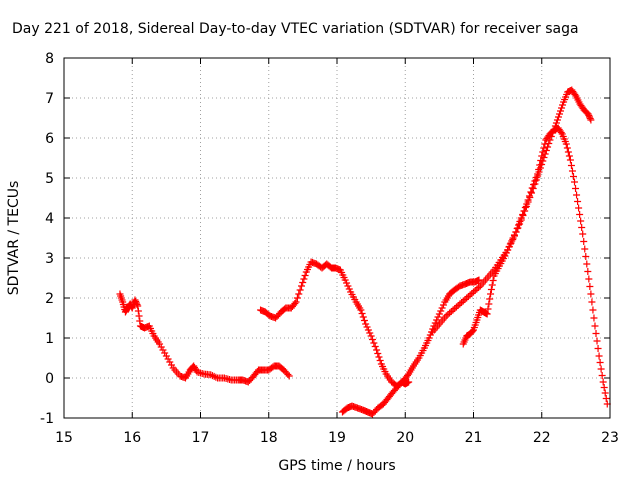 Image resolution: width=640 pixels, height=480 pixels. Describe the element at coordinates (14, 238) in the screenshot. I see `y-axis-label: SDTVAR / TECUs` at that location.